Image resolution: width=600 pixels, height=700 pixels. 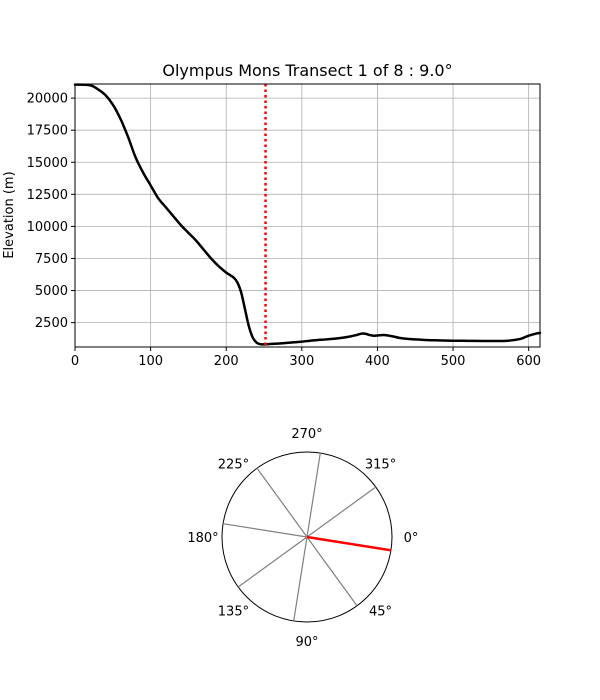 What do you see at coordinates (380, 464) in the screenshot?
I see `angle-label: 315°` at bounding box center [380, 464].